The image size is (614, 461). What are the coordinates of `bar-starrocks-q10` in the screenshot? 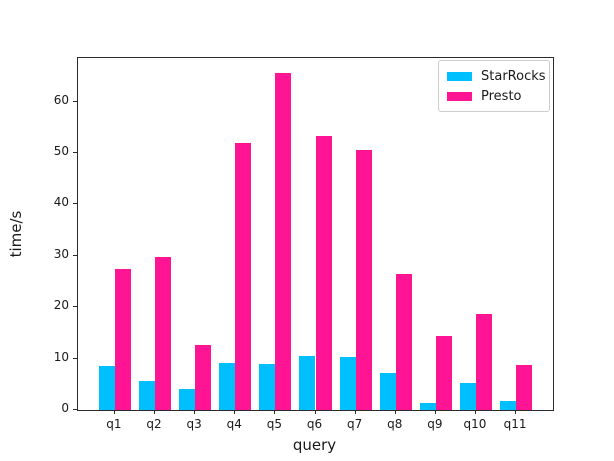 It's located at (467, 396).